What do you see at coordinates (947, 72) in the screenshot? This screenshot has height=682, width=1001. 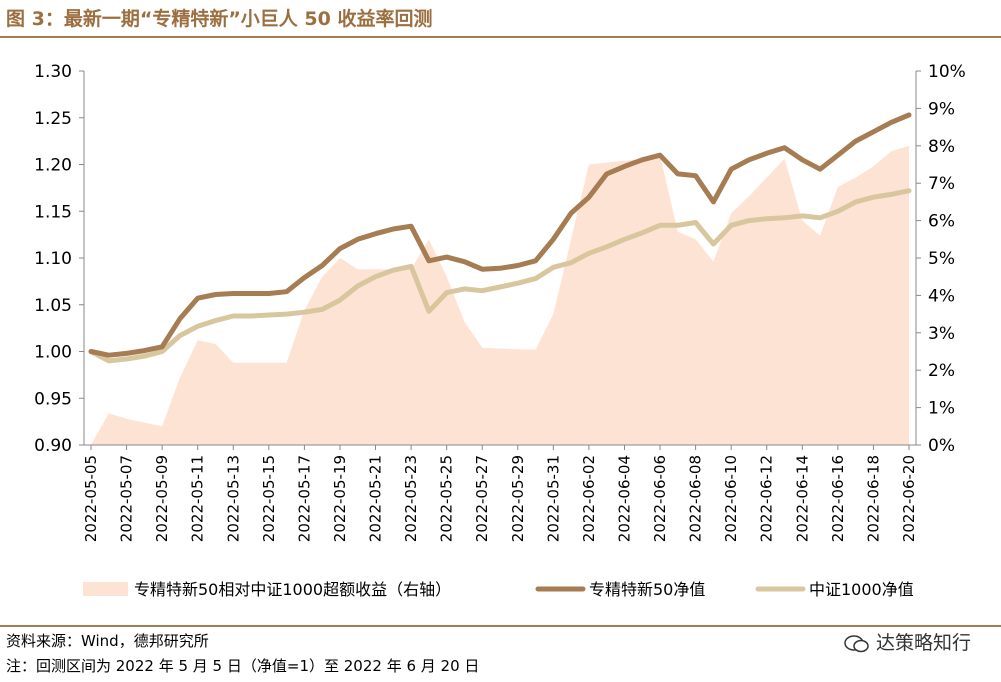 I see `right-tick-label: 10%` at bounding box center [947, 72].